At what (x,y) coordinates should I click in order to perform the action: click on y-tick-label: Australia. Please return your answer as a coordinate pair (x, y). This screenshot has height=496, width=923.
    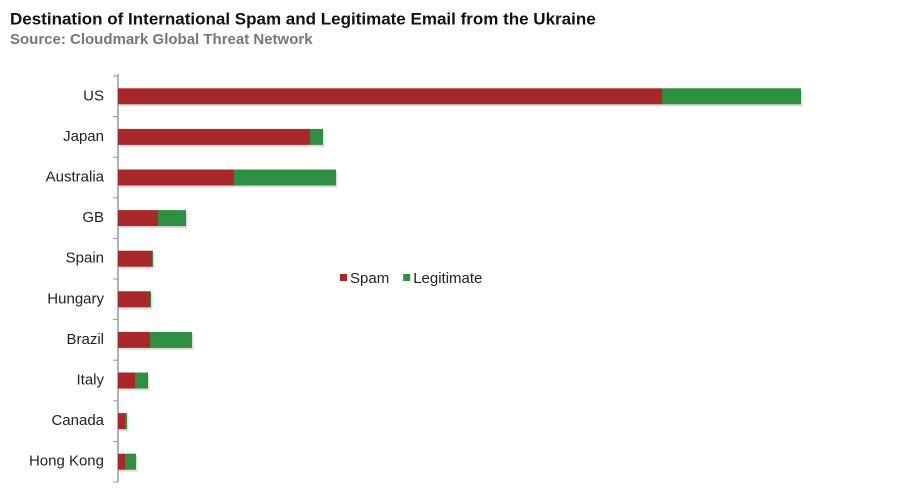
    Looking at the image, I should click on (75, 176).